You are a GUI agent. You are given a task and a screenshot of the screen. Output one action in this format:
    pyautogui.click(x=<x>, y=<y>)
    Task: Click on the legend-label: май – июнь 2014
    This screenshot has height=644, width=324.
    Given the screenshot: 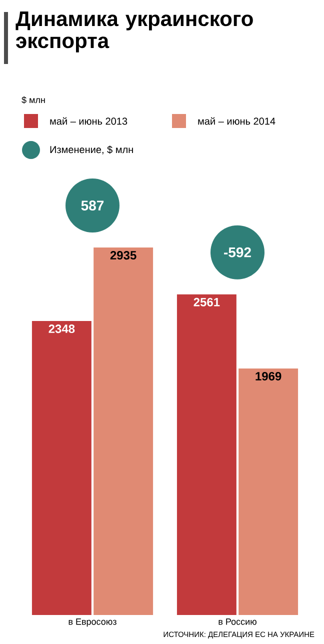 What is the action you would take?
    pyautogui.click(x=237, y=121)
    